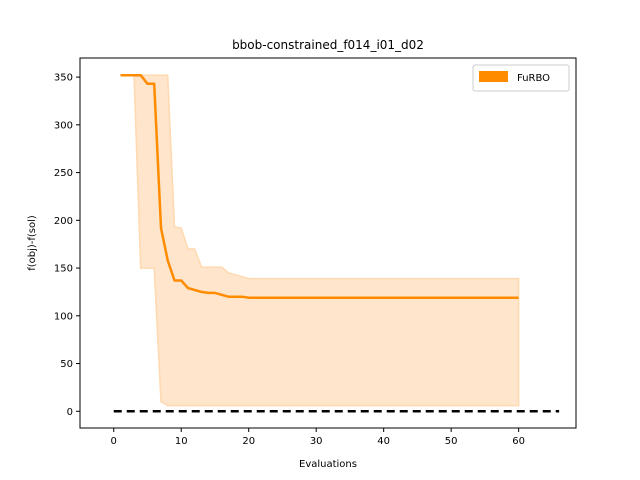 The image size is (640, 480). What do you see at coordinates (63, 78) in the screenshot?
I see `y-tick-label: 350` at bounding box center [63, 78].